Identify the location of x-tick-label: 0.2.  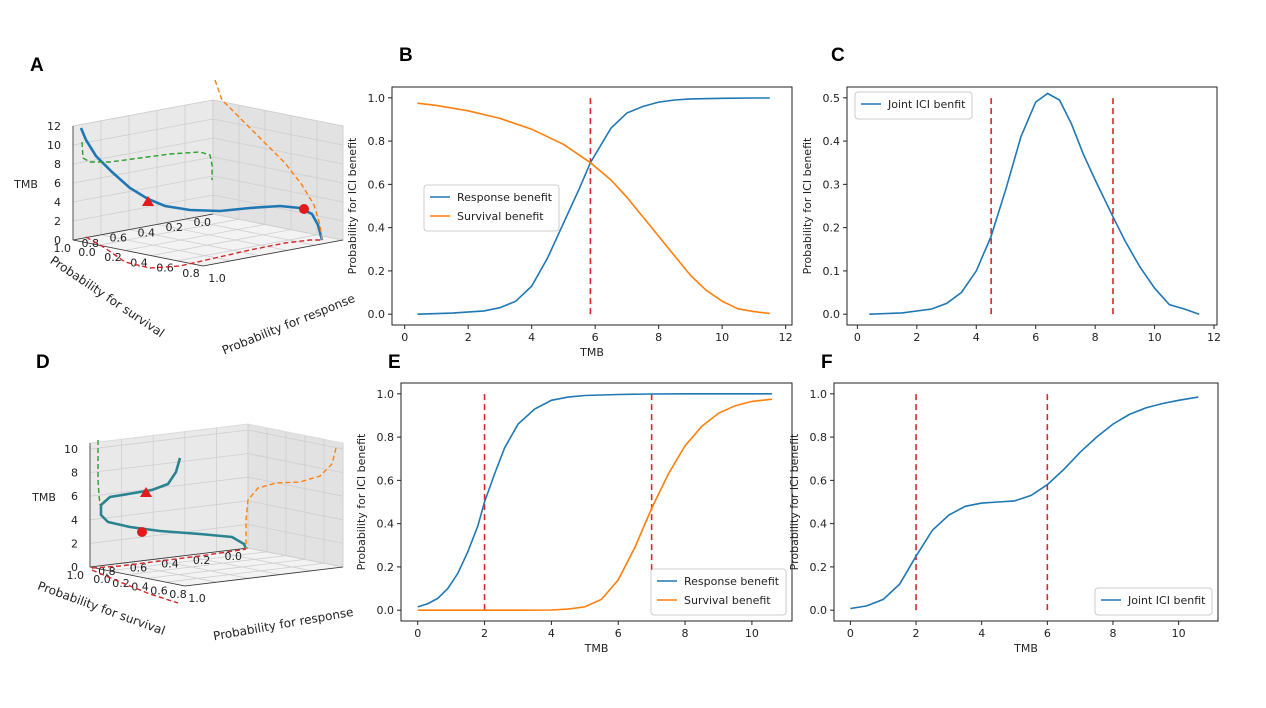
(175, 227).